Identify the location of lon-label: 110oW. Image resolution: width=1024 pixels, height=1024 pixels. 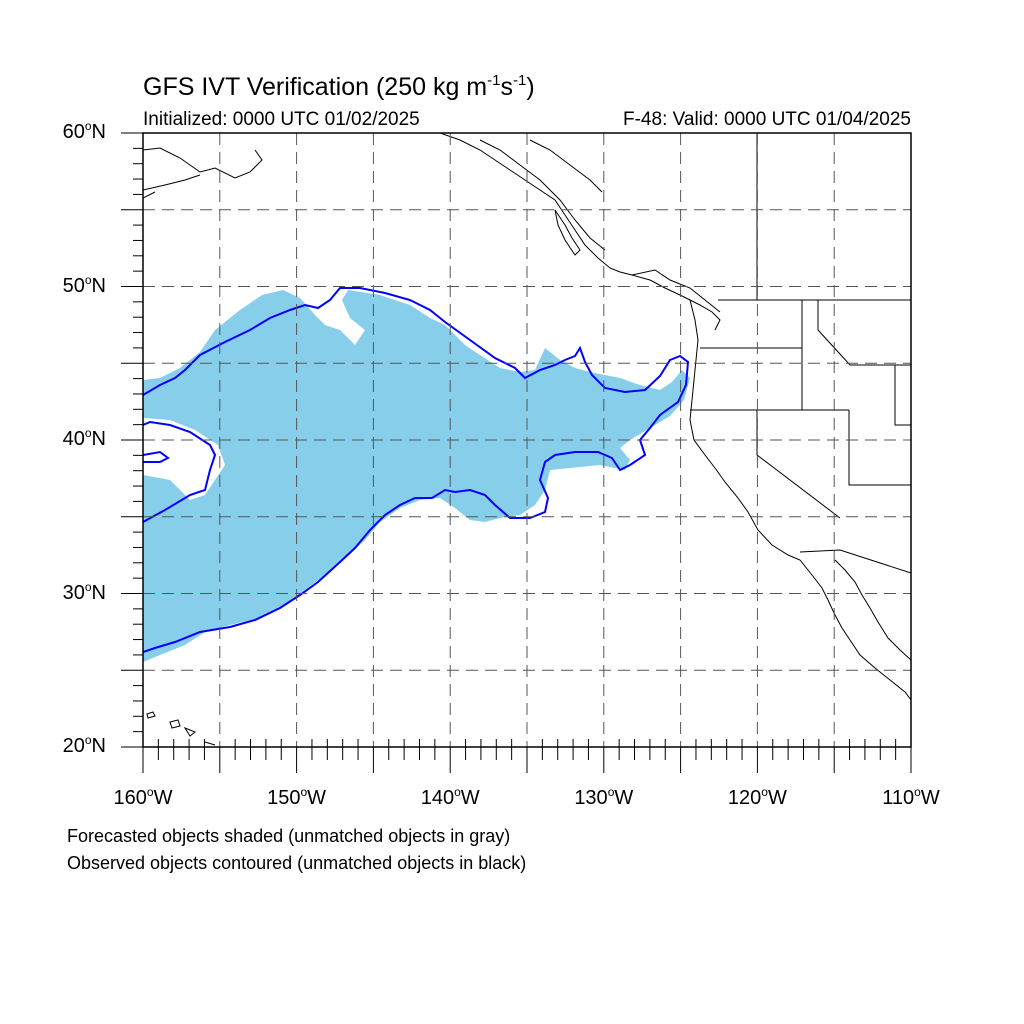
(911, 797).